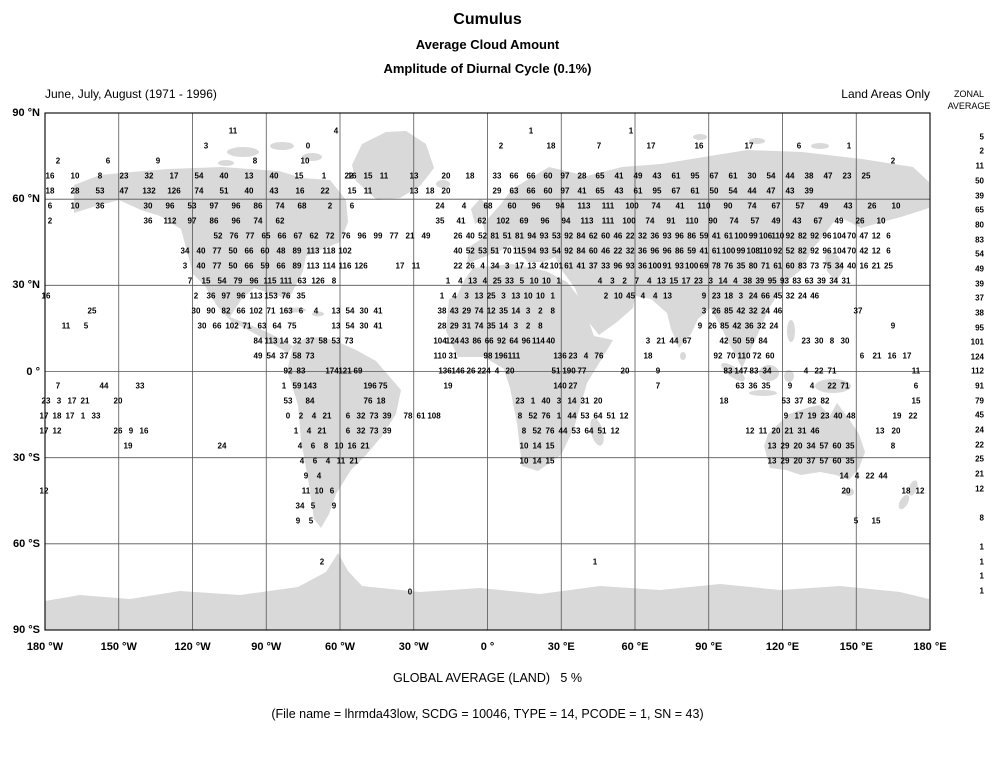  What do you see at coordinates (487, 44) in the screenshot?
I see `subtitle-cloud-amount: Average Cloud Amount` at bounding box center [487, 44].